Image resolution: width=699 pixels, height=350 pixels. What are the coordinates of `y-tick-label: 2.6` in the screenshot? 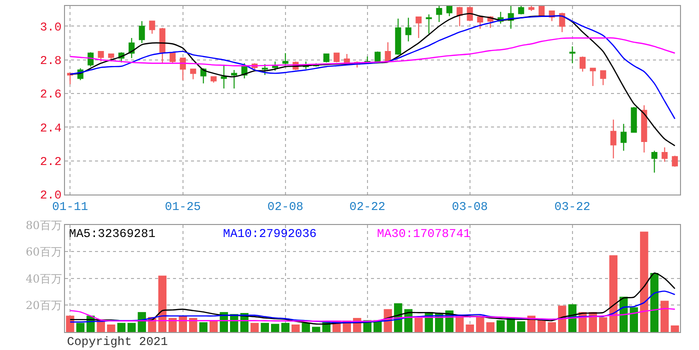 It's located at (51, 95).